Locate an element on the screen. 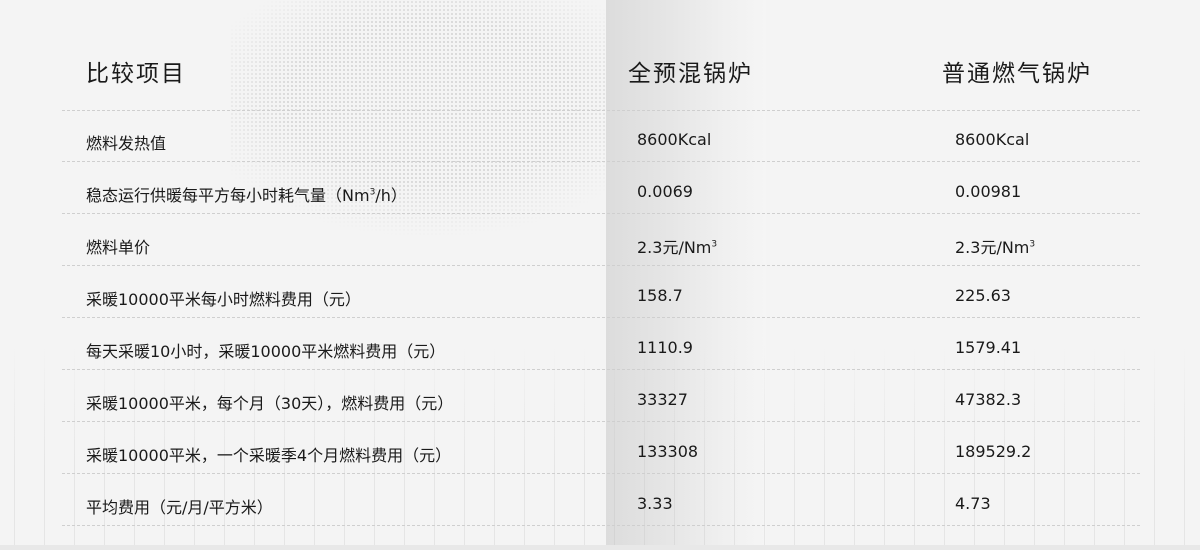  table-row: 采暖10000平米，每个月（30天），燃料费用（元） 33327 47382.3 is located at coordinates (601, 396).